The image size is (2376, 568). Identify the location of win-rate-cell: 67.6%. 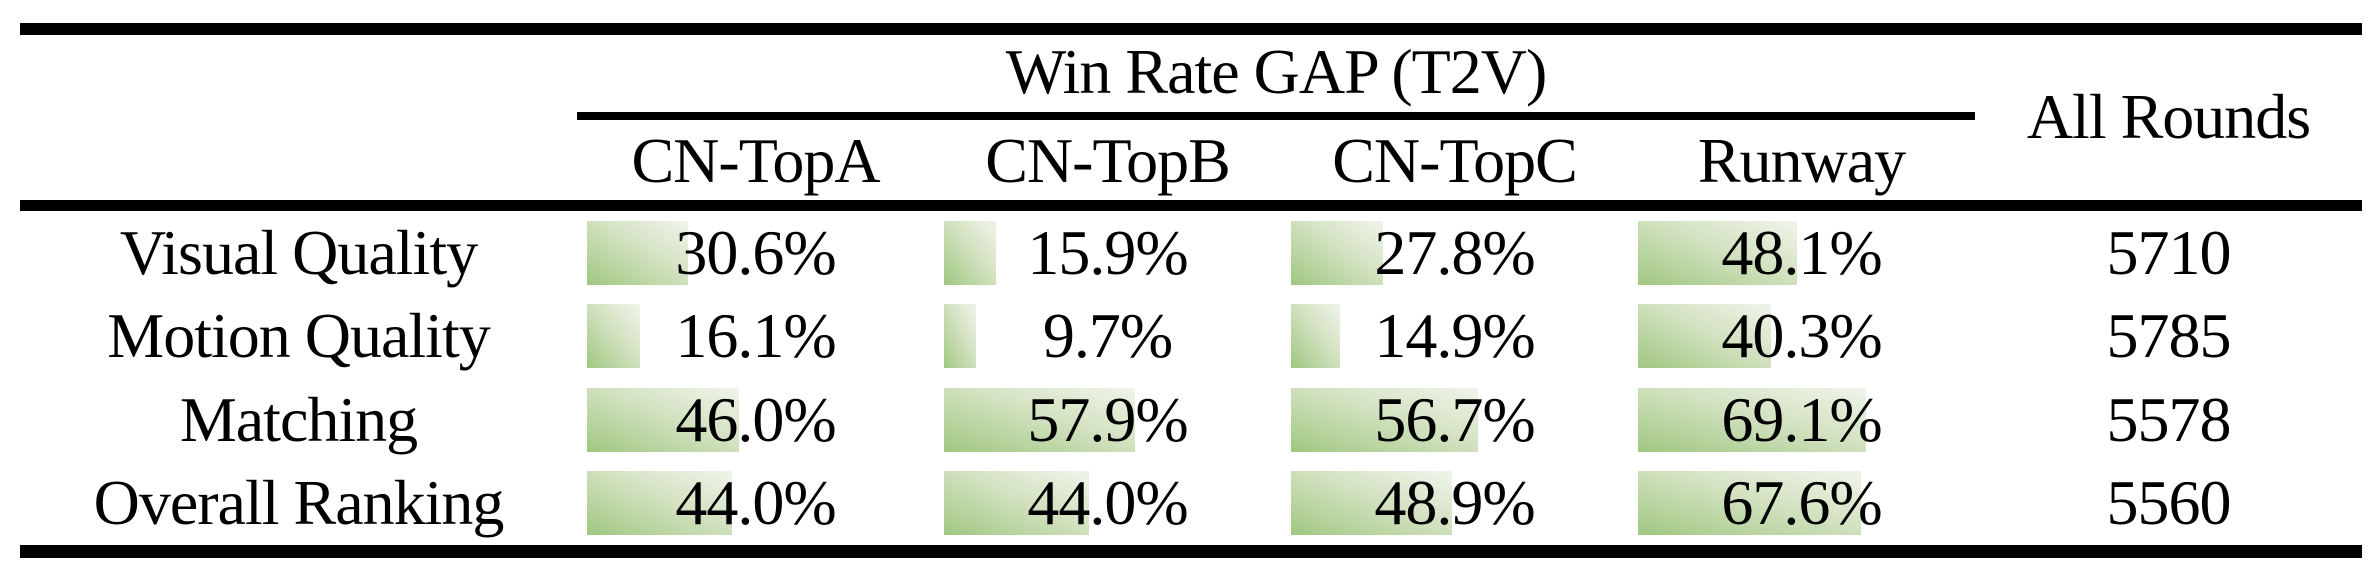
(1801, 504).